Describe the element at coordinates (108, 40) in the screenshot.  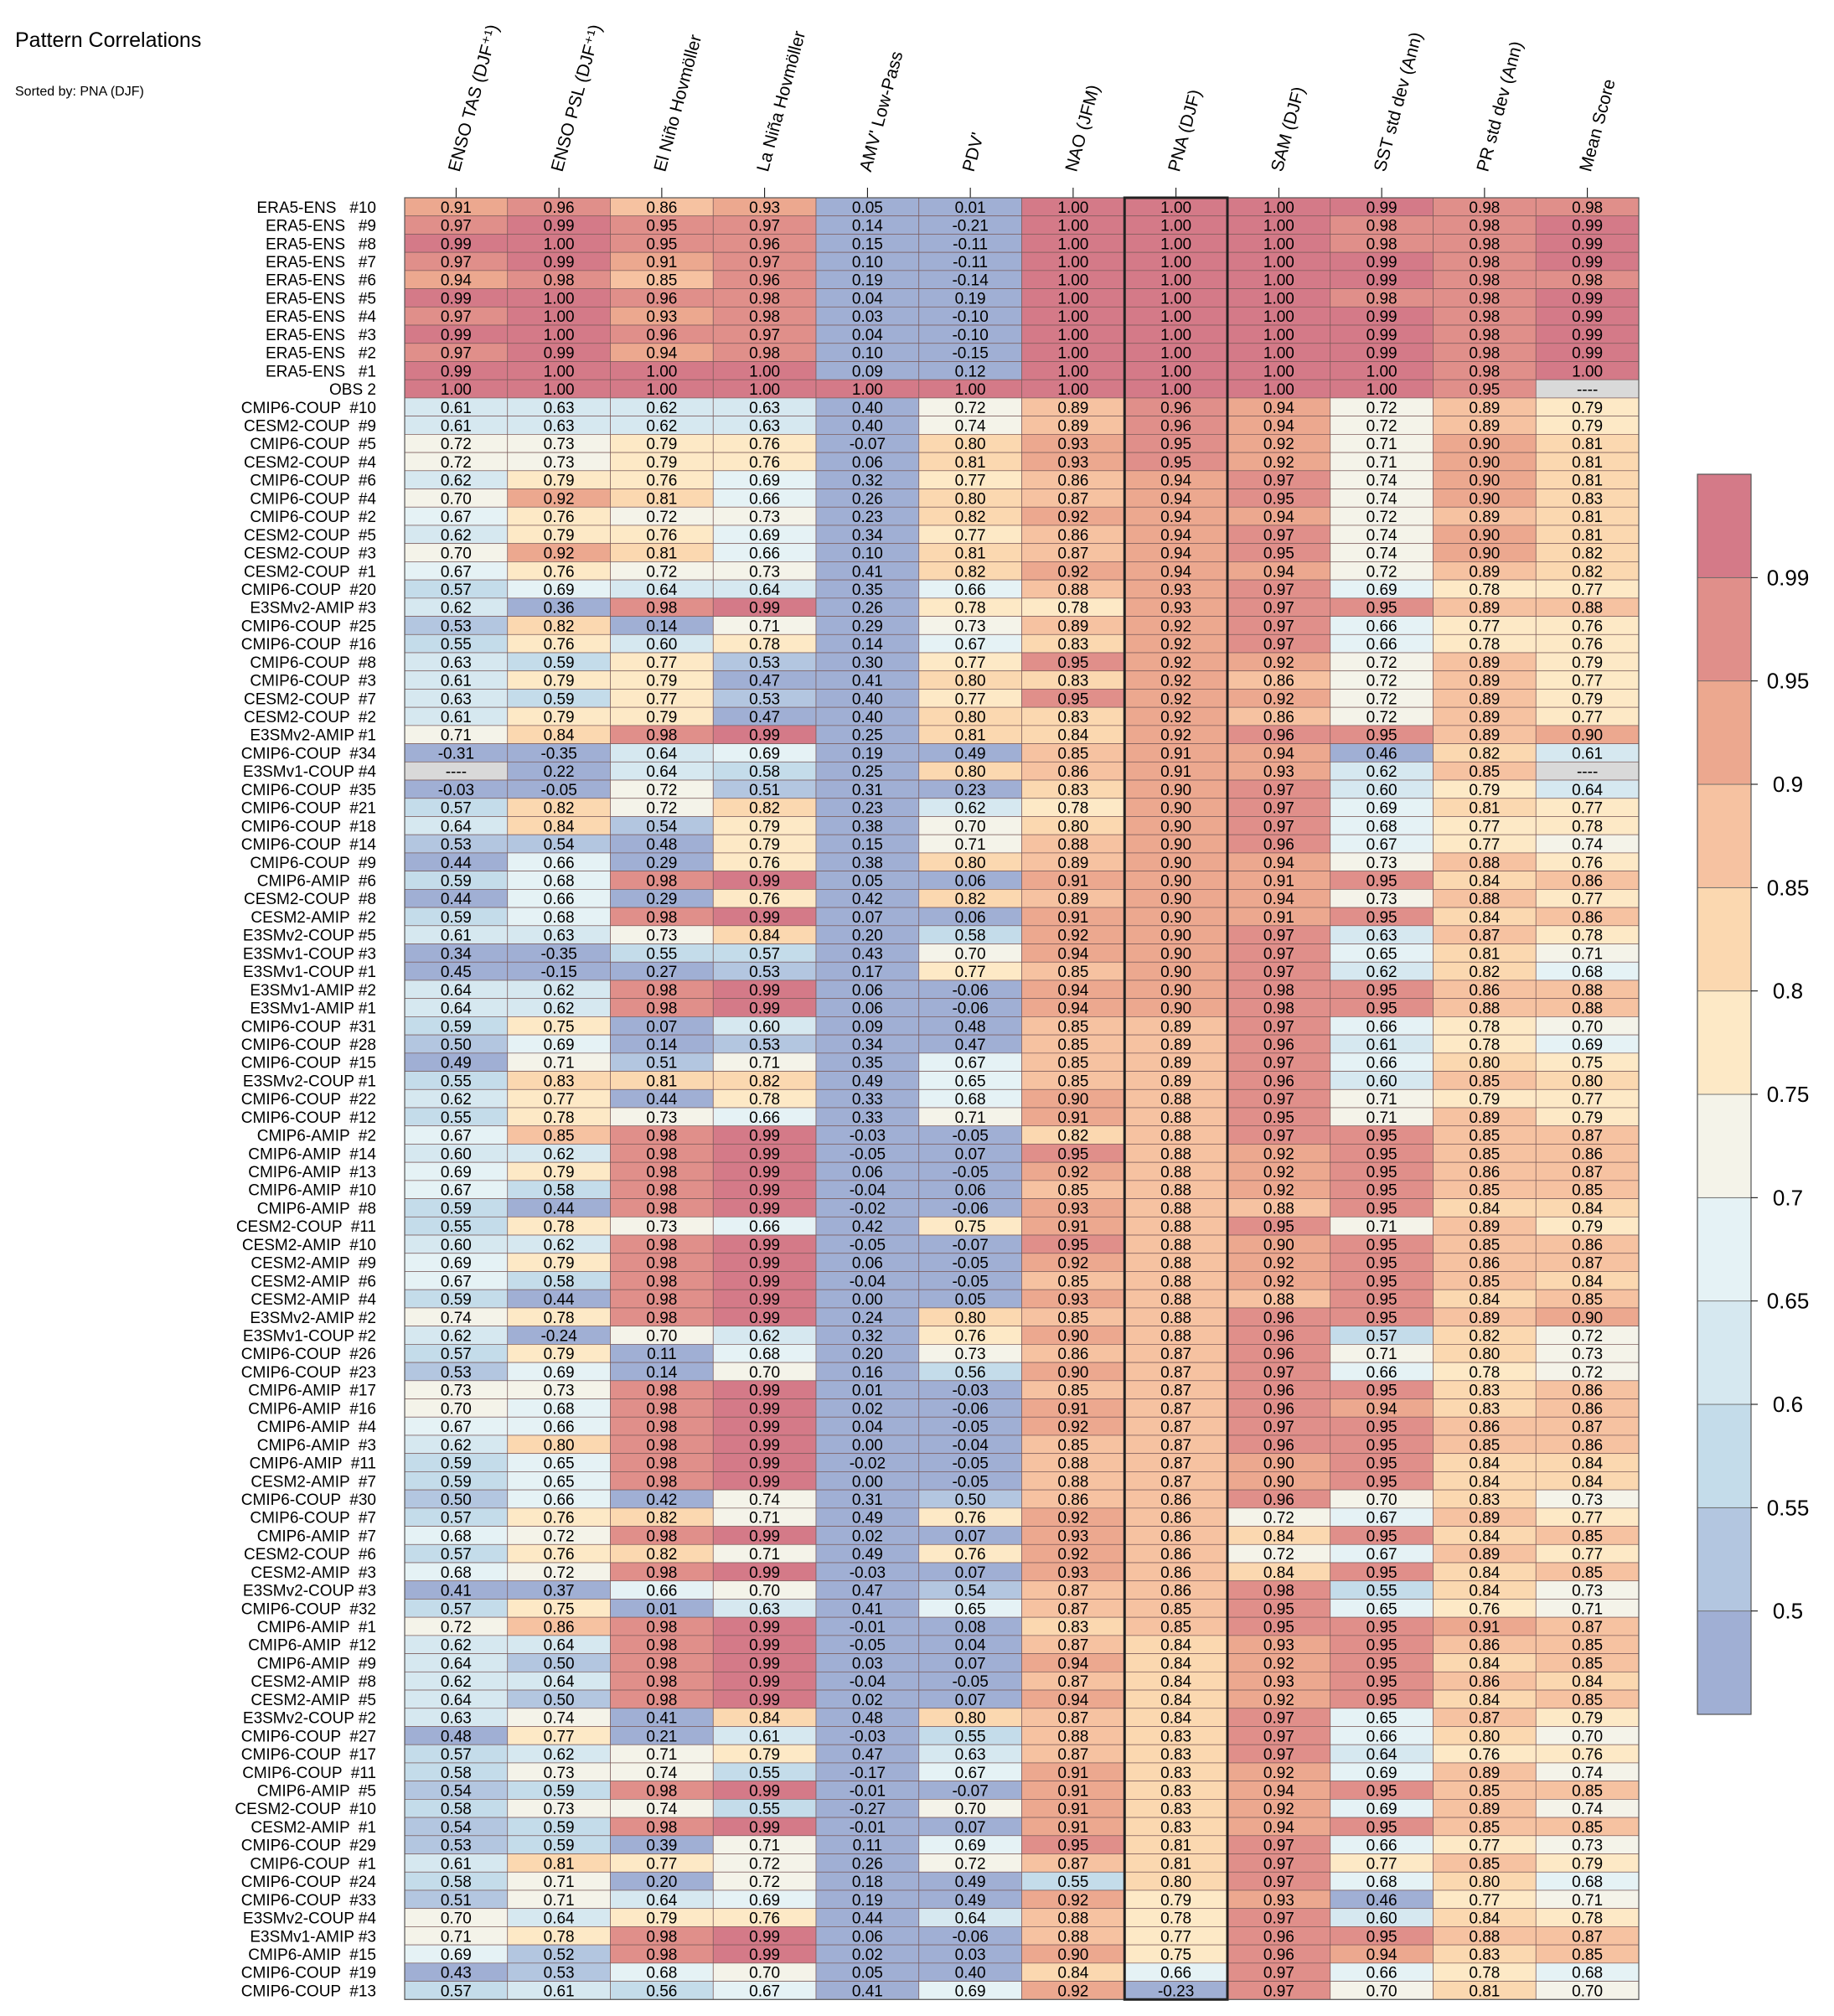
I see `figure-title: Pattern Correlations` at that location.